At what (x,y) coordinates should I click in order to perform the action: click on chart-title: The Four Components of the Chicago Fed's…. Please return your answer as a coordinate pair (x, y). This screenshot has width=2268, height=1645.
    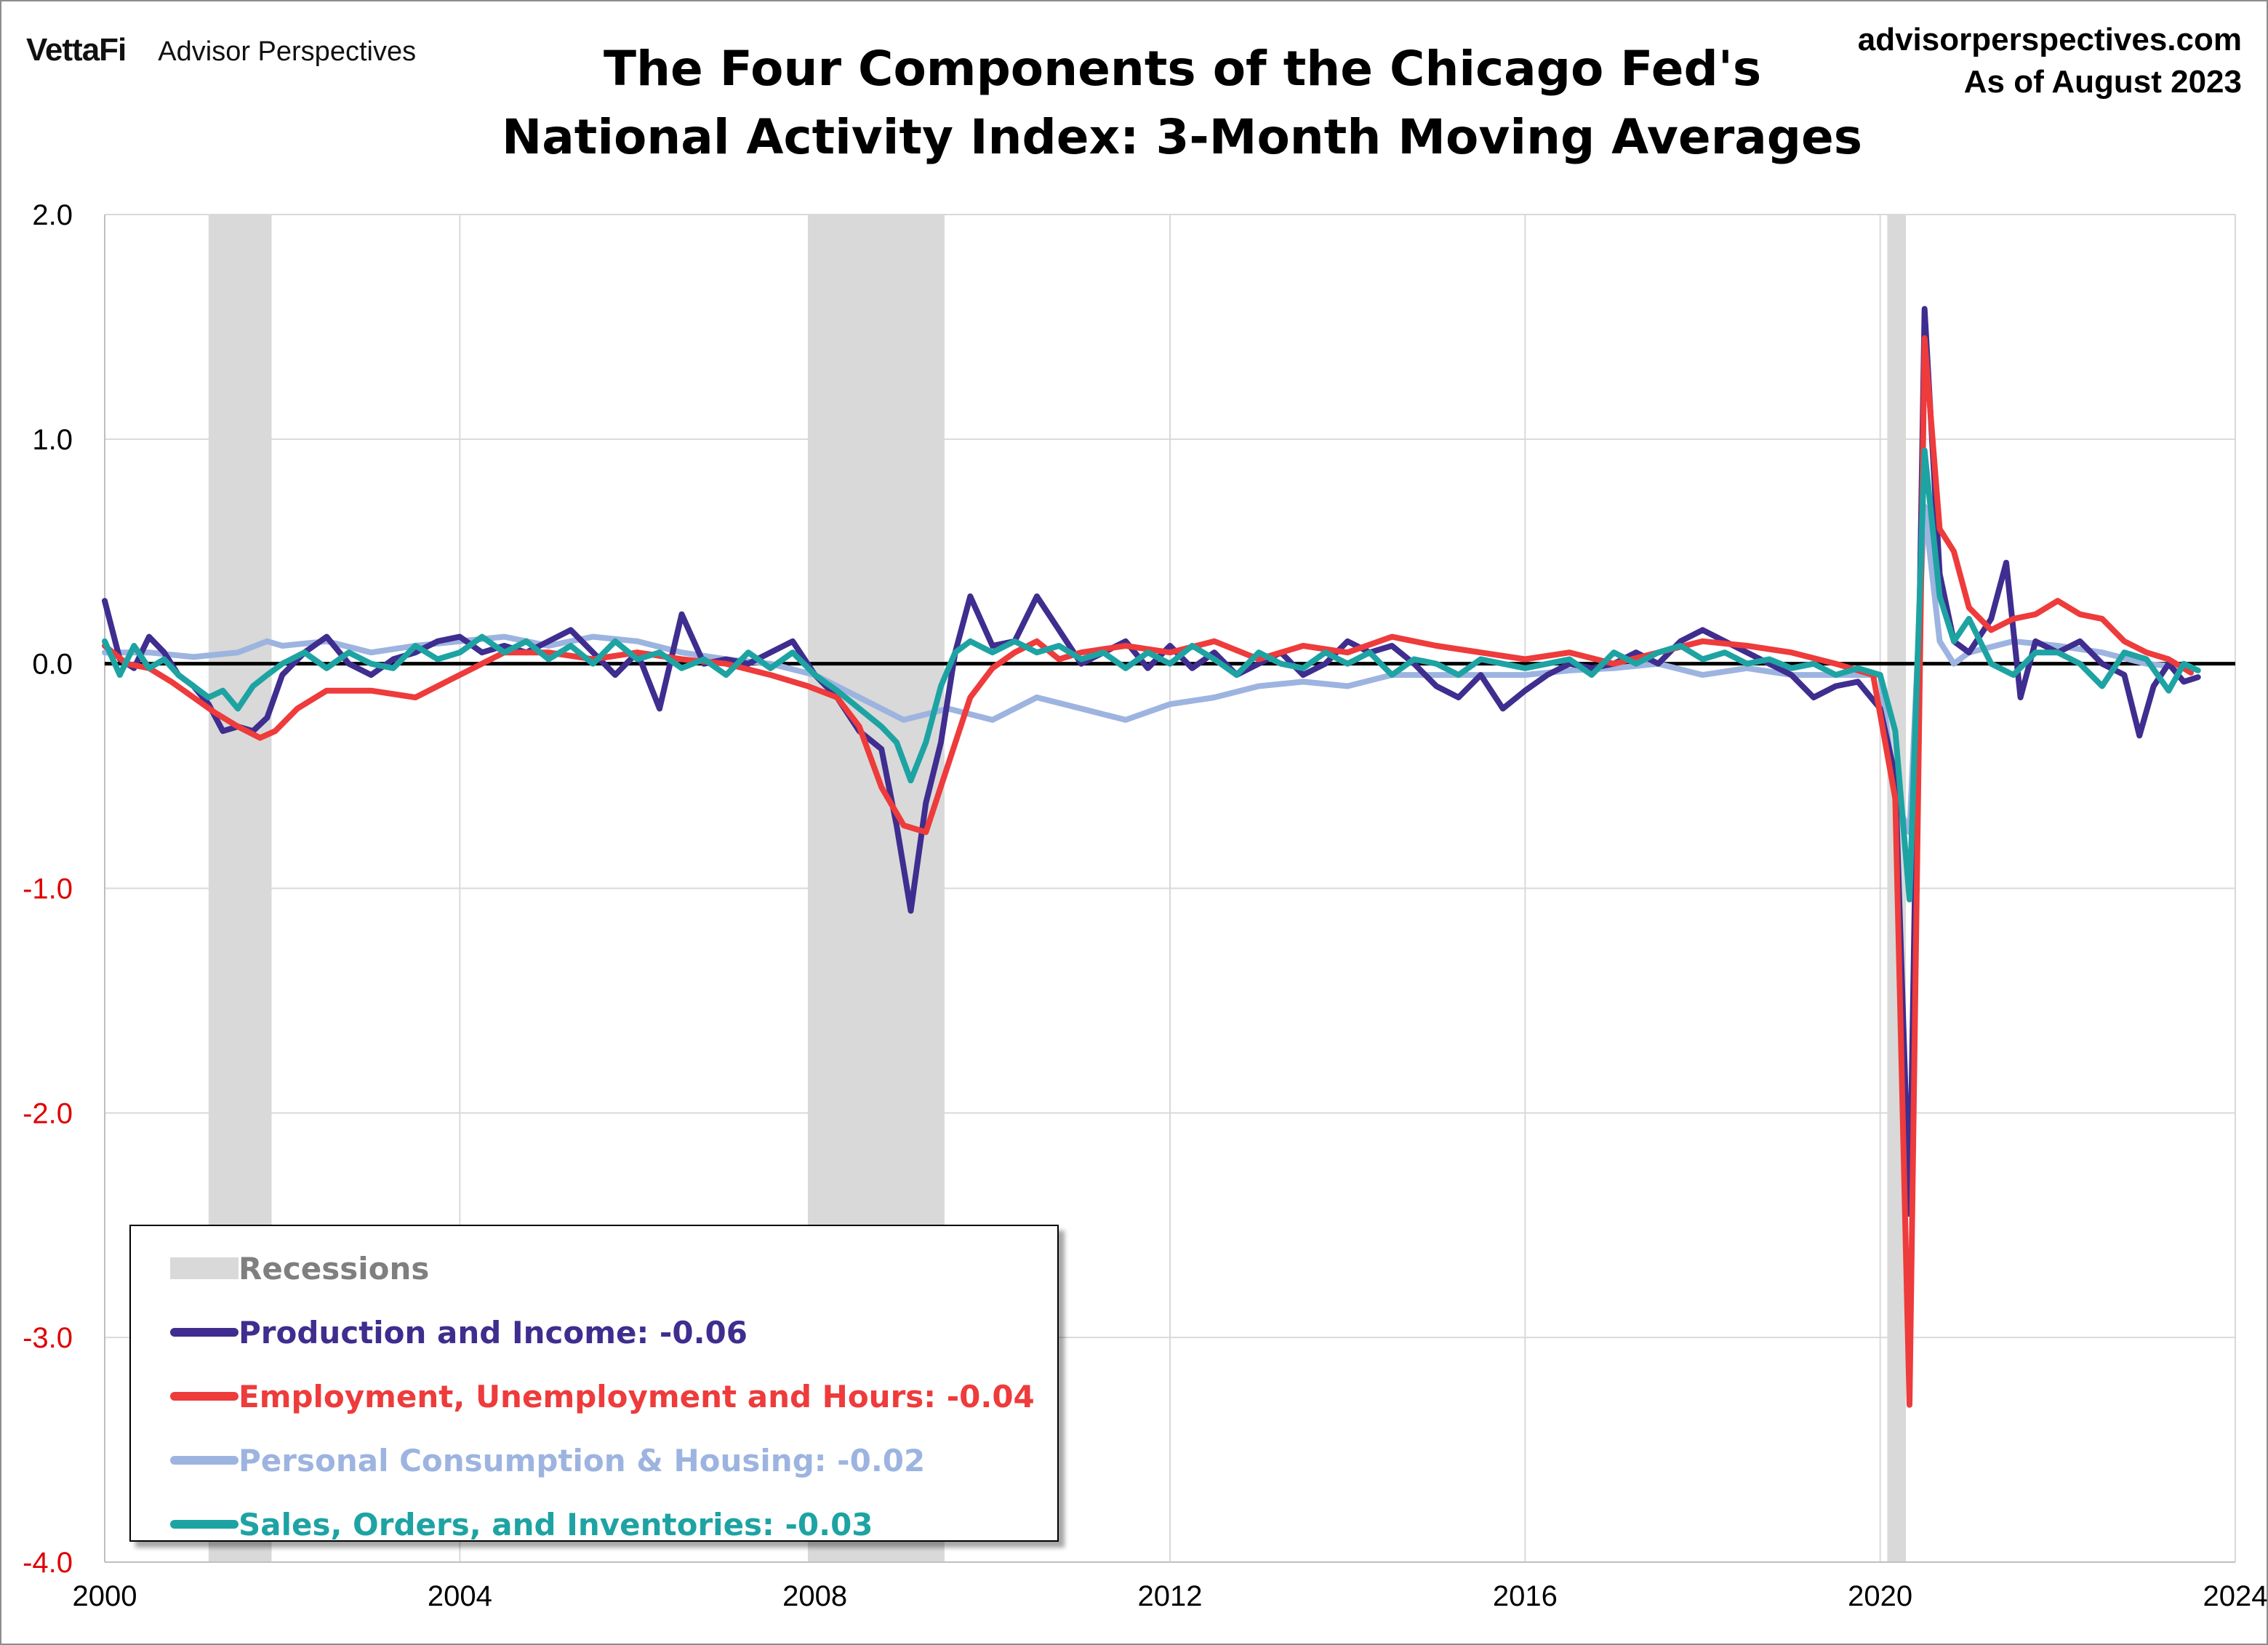
    Looking at the image, I should click on (1135, 103).